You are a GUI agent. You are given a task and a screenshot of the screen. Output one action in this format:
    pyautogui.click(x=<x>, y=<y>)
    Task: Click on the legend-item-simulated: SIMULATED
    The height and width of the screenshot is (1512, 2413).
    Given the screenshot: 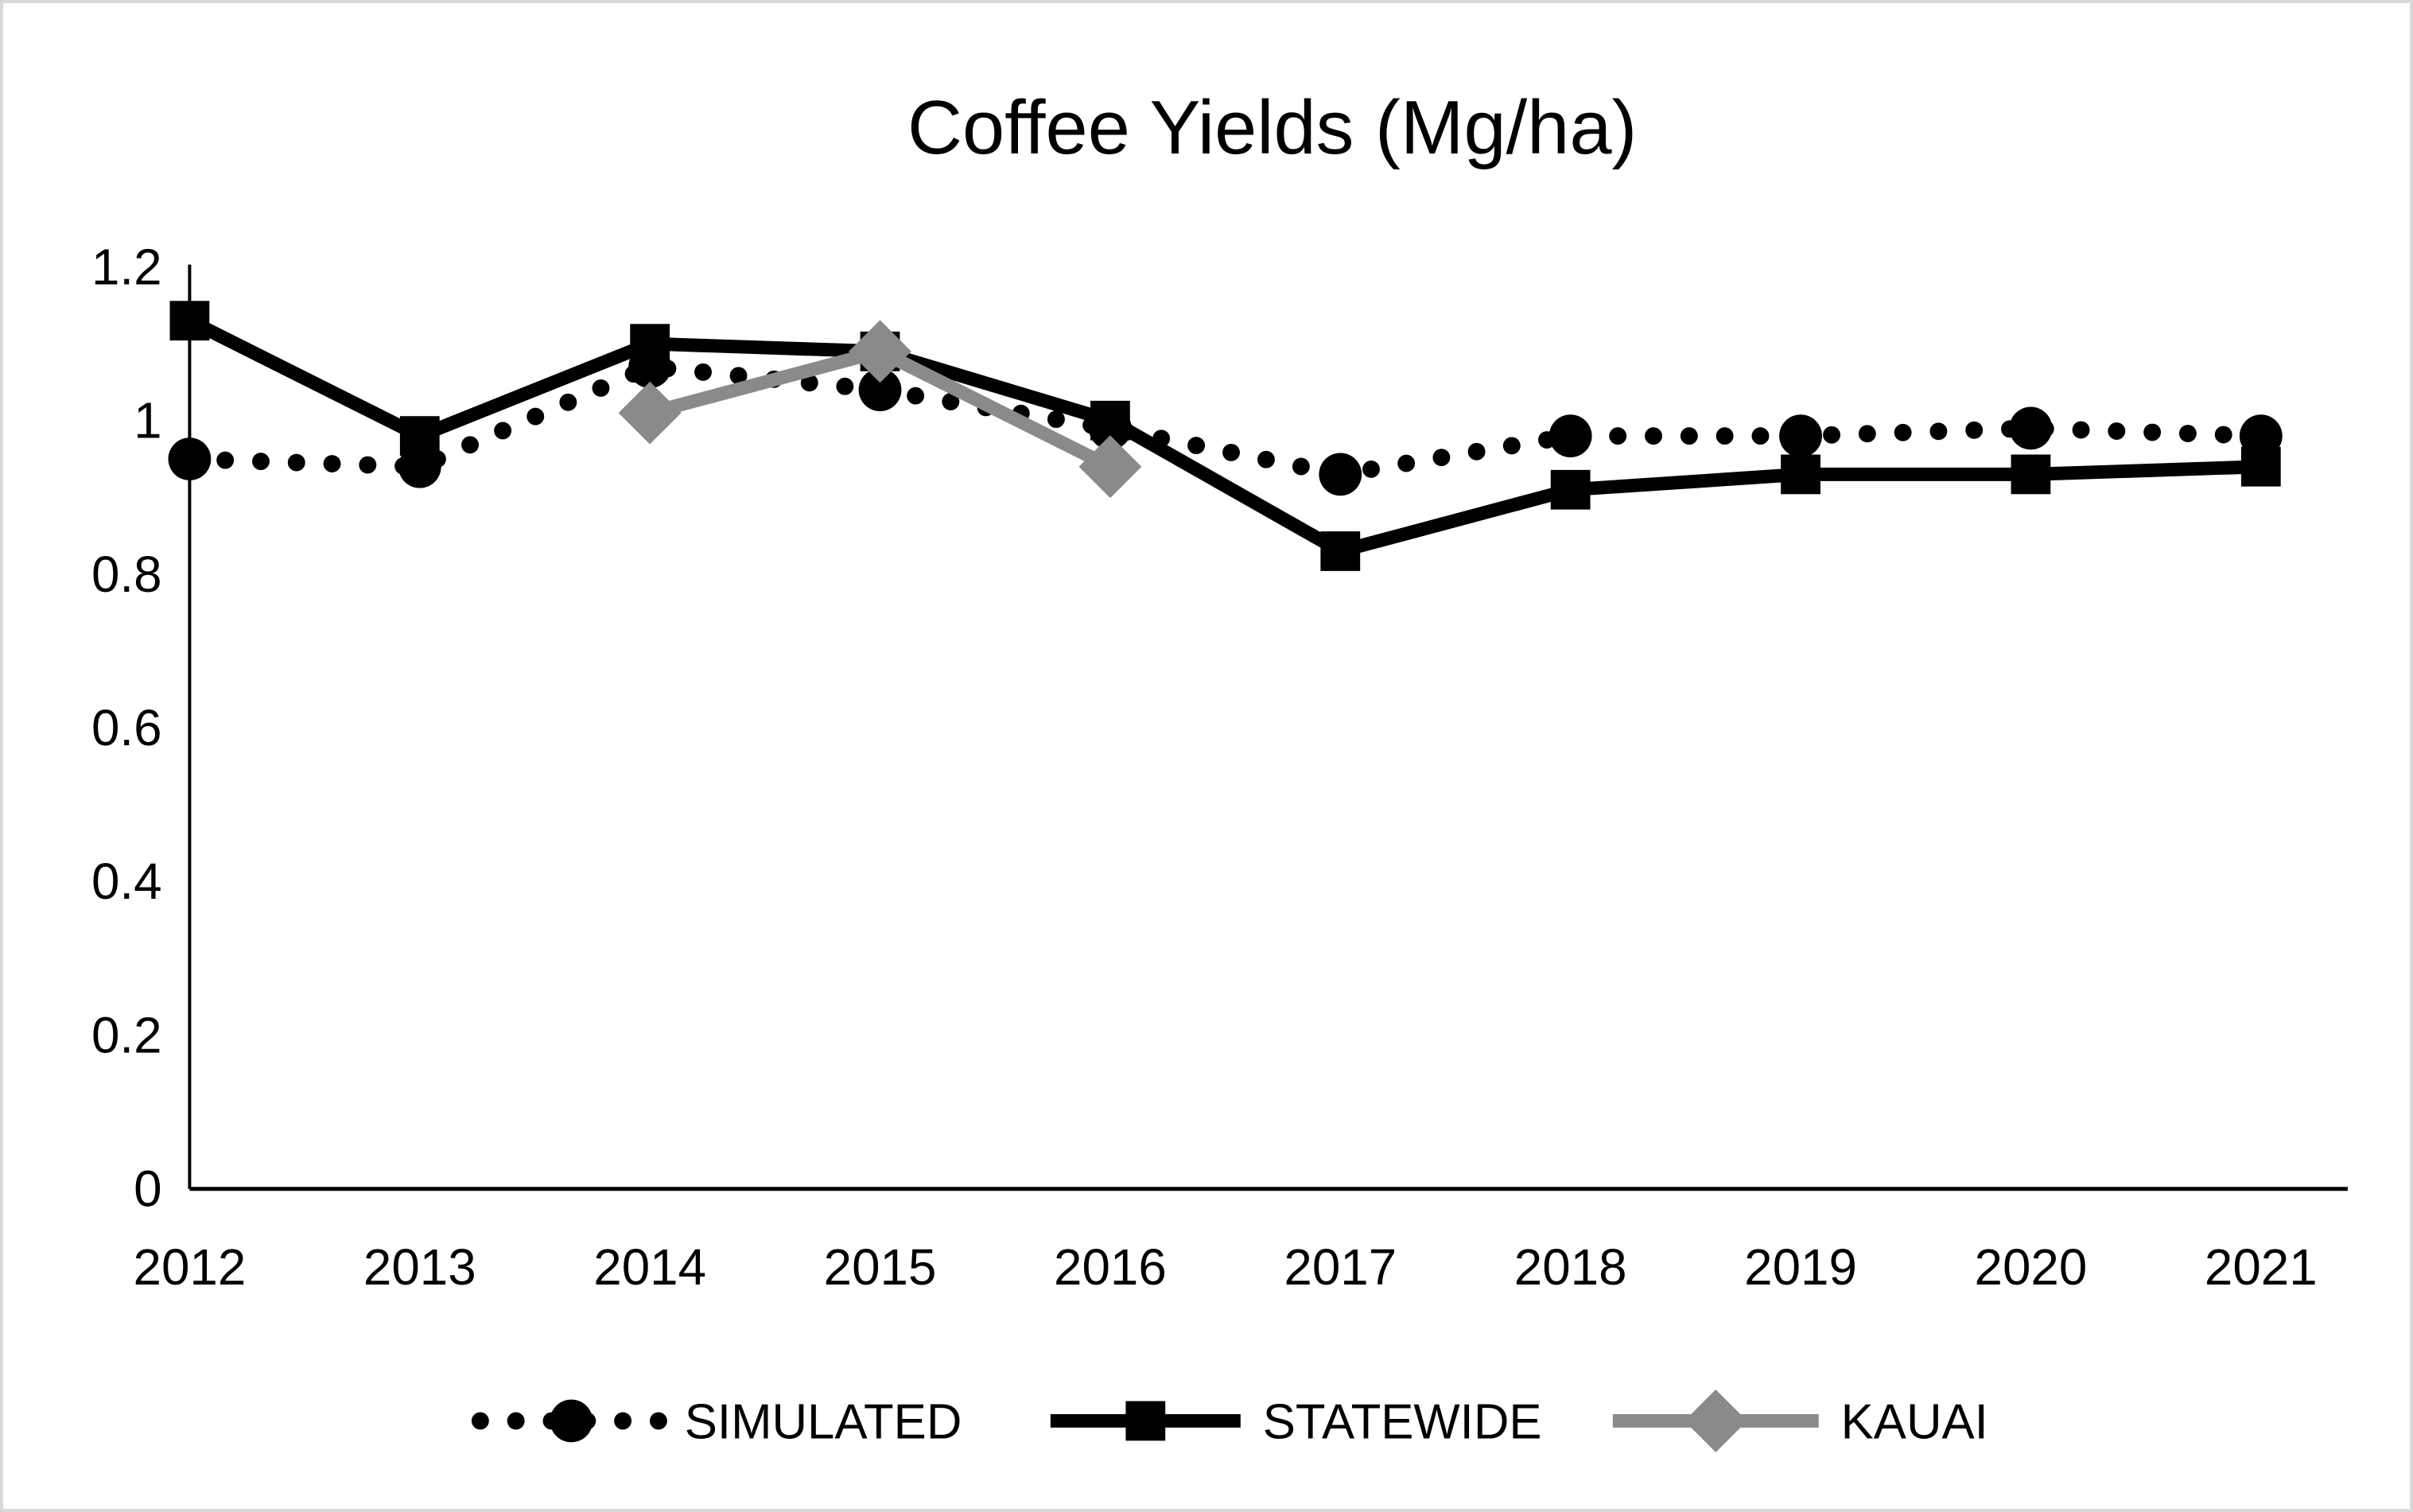 What is the action you would take?
    pyautogui.click(x=716, y=1421)
    